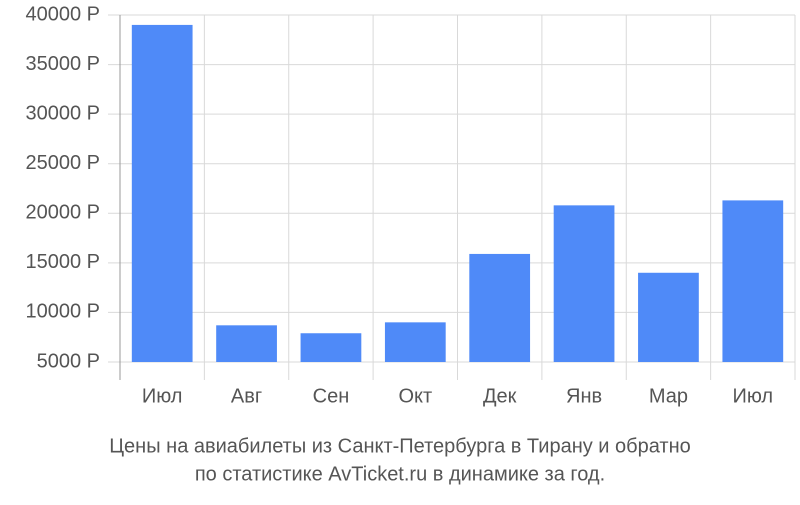 Image resolution: width=800 pixels, height=505 pixels. I want to click on y-tick-label: 25000 Р, so click(62, 163).